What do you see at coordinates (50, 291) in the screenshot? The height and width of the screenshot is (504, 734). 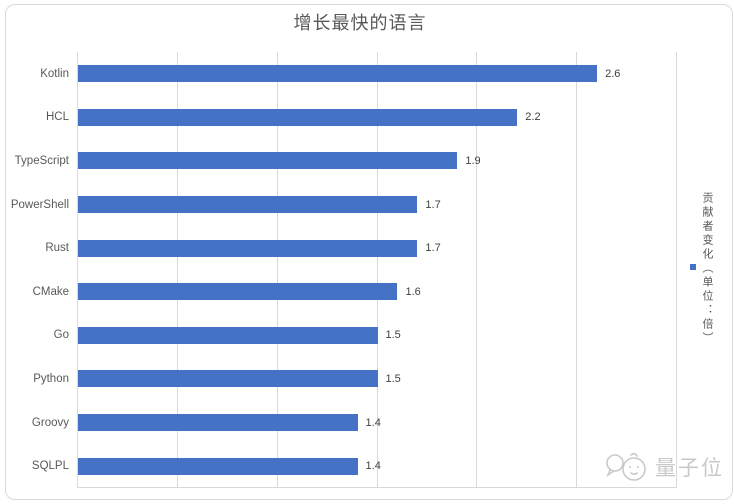 I see `category-label: CMake` at bounding box center [50, 291].